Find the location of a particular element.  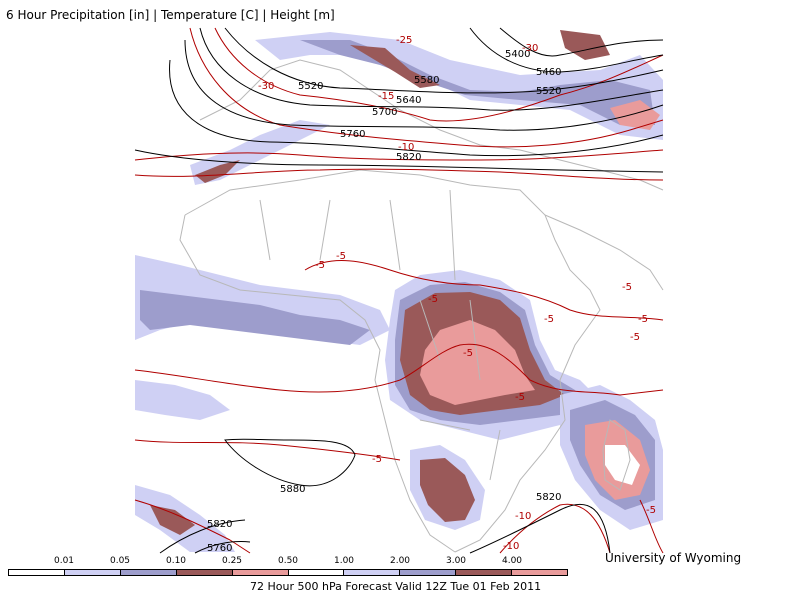

height-label: 5640 is located at coordinates (408, 100).